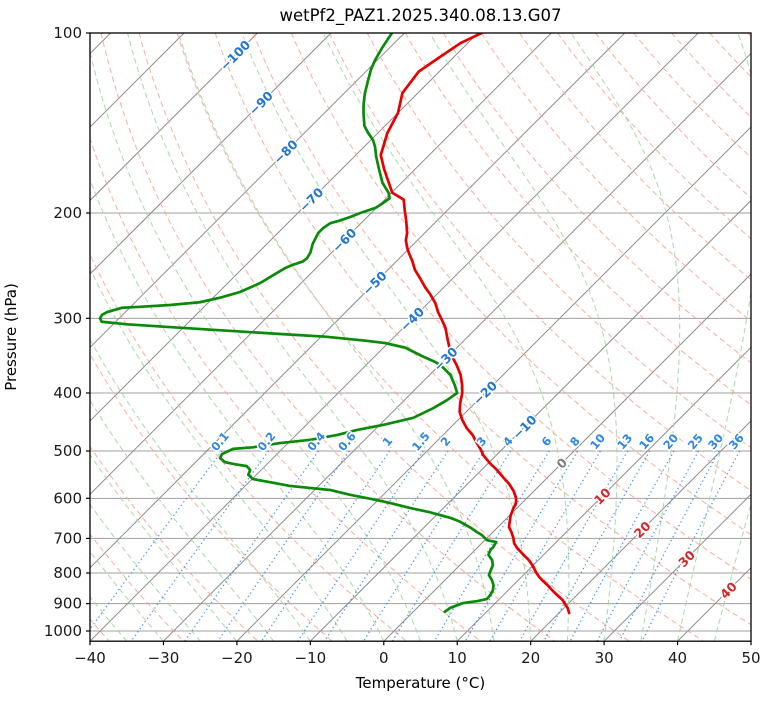 The image size is (775, 708). Describe the element at coordinates (67, 33) in the screenshot. I see `y-tick-label: 100` at that location.